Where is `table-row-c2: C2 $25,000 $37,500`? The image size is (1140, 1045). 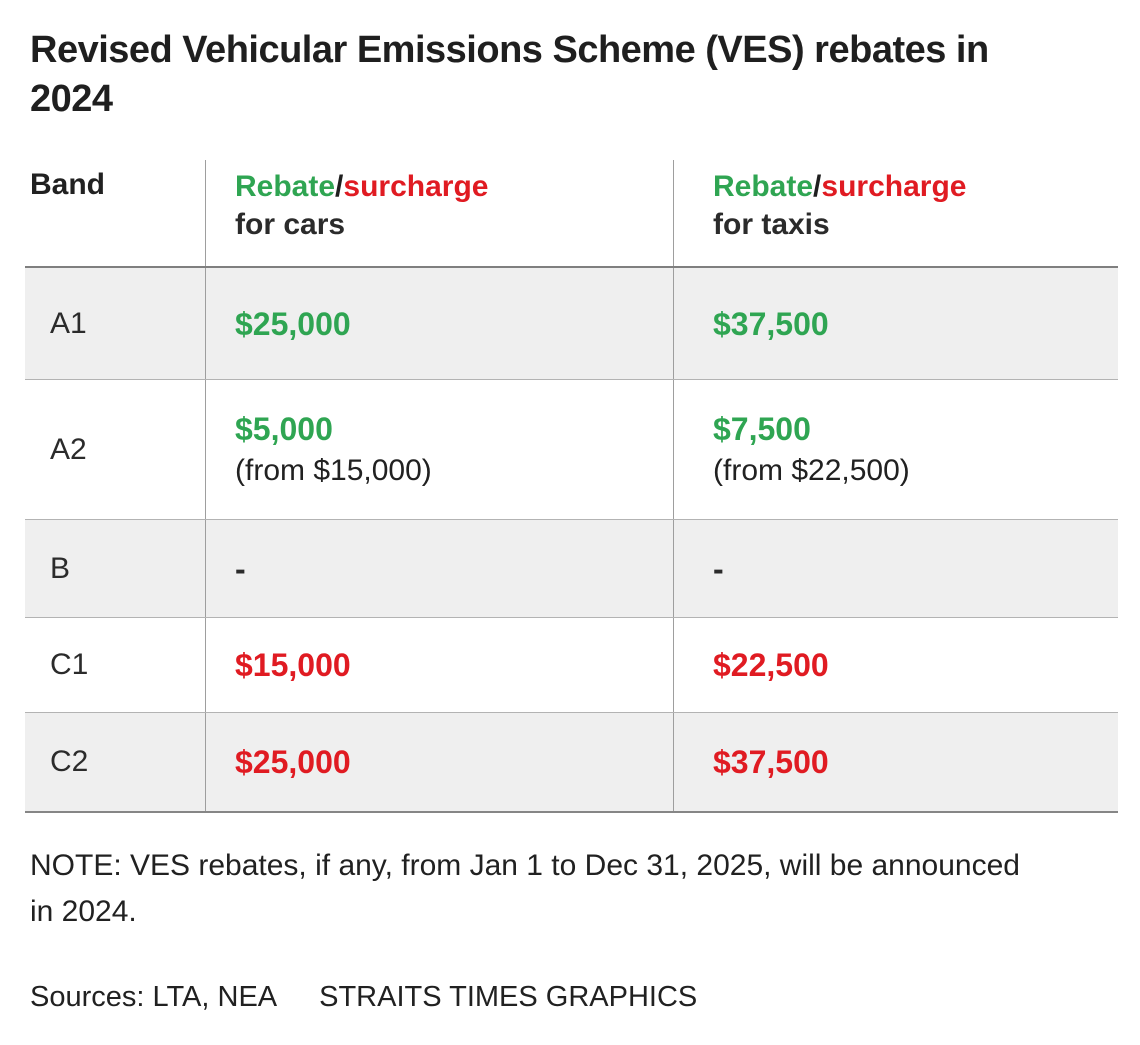
table-row-c2: C2 $25,000 $37,500 is located at coordinates (571, 762).